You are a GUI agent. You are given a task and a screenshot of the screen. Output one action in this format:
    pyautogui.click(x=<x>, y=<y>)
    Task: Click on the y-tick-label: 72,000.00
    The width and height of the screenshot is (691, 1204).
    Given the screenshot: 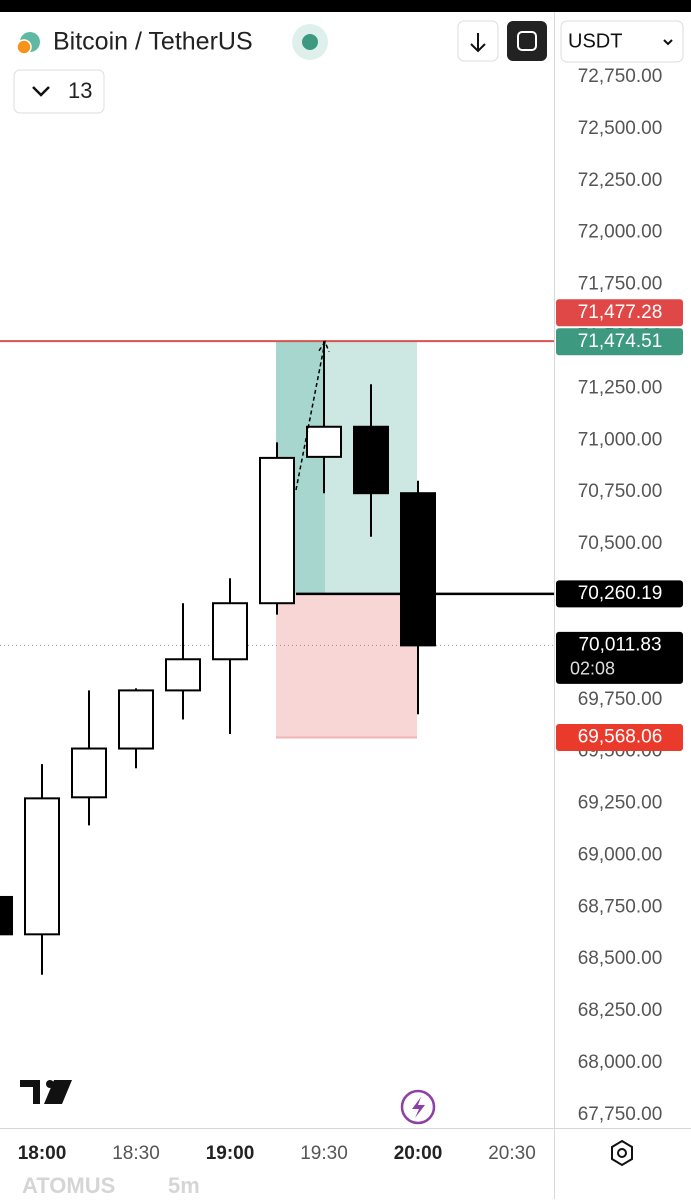 What is the action you would take?
    pyautogui.click(x=620, y=232)
    